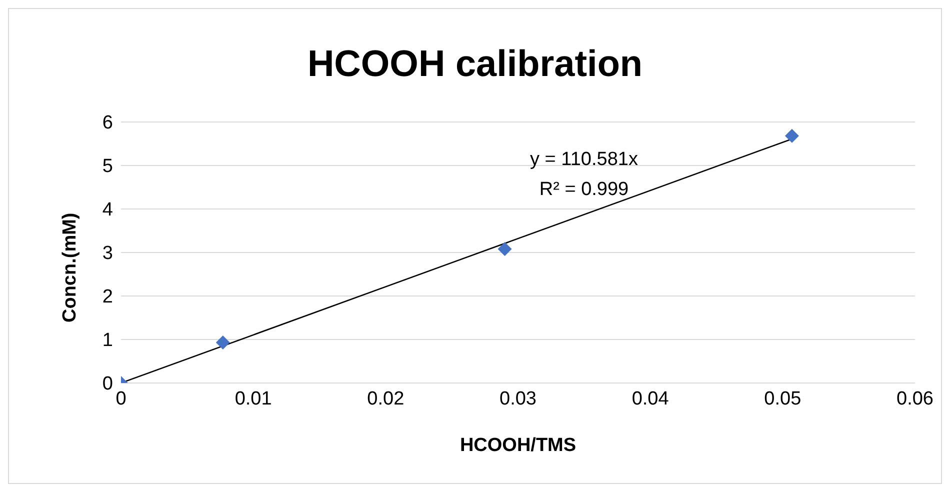 The height and width of the screenshot is (490, 948). What do you see at coordinates (518, 399) in the screenshot?
I see `x-tick-label: 0.03` at bounding box center [518, 399].